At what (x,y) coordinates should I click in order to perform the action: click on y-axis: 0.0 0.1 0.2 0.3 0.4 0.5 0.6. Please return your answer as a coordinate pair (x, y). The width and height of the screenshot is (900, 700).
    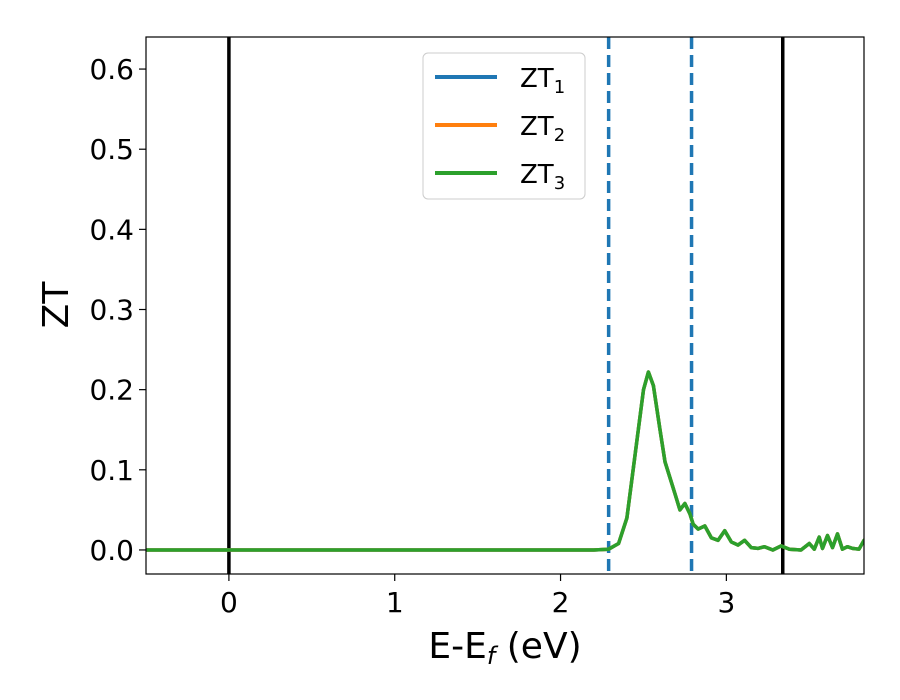
    Looking at the image, I should click on (117, 310).